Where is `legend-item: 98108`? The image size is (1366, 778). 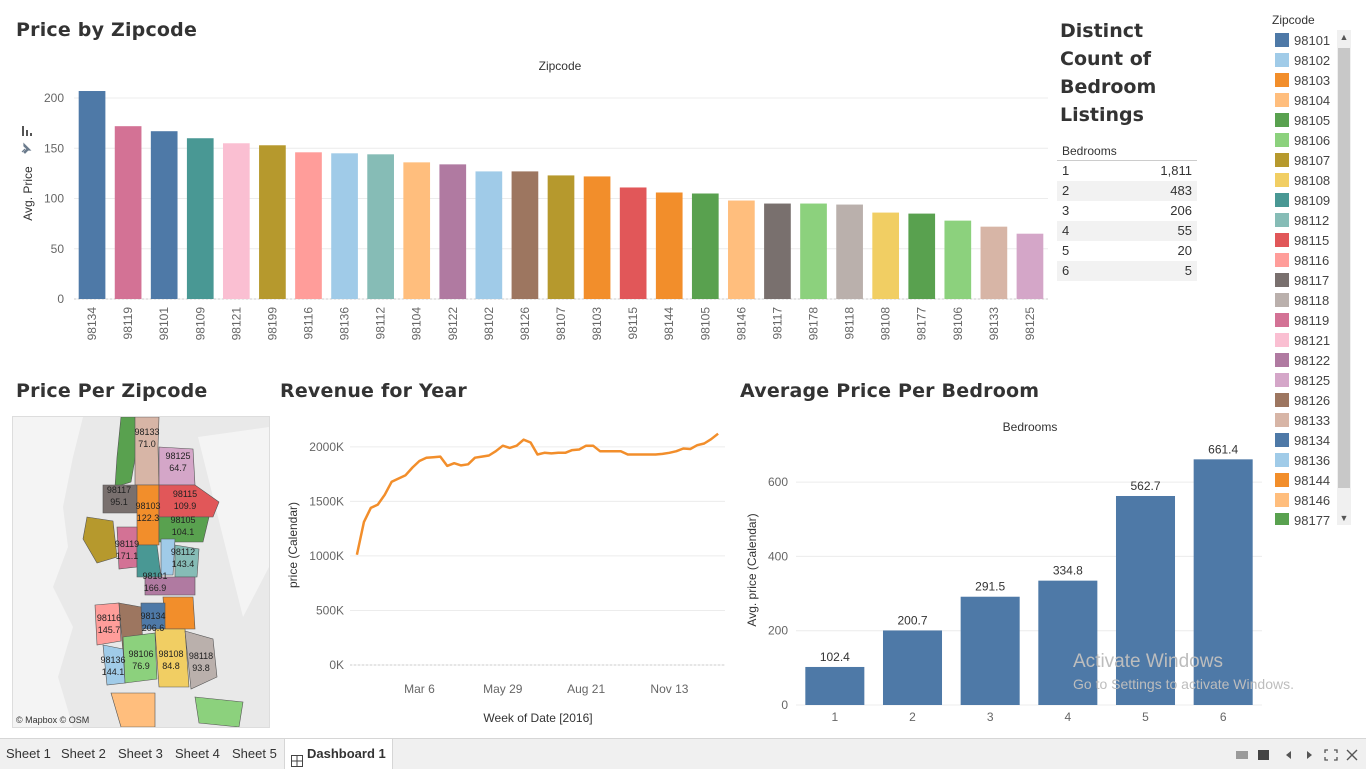 legend-item: 98108 is located at coordinates (1311, 180).